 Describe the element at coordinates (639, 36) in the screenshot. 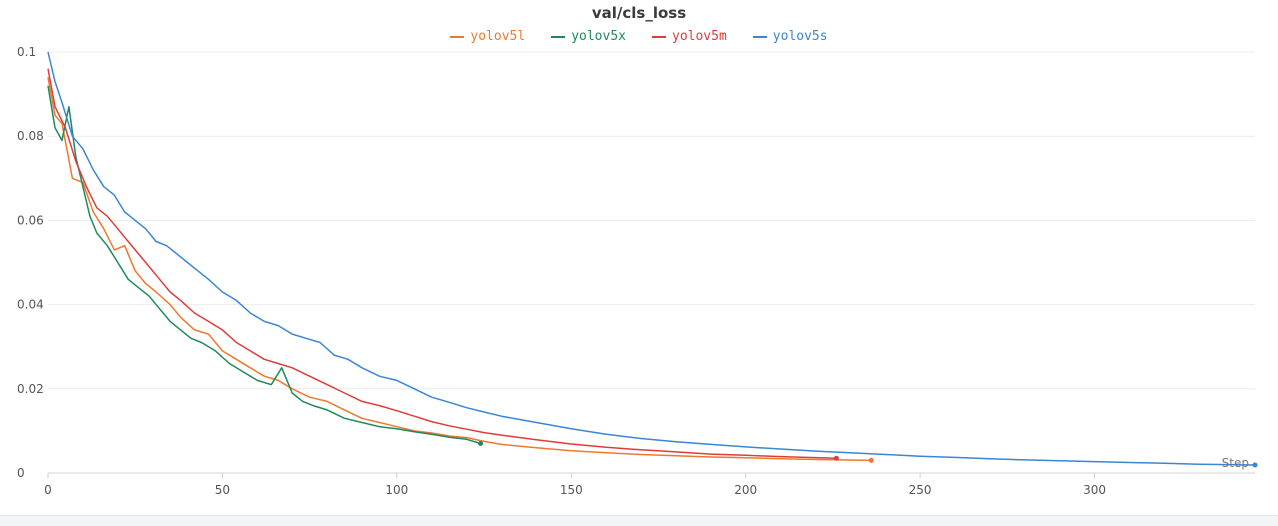

I see `legend: yolov5l yolov5x yolov5m yolov5s` at that location.